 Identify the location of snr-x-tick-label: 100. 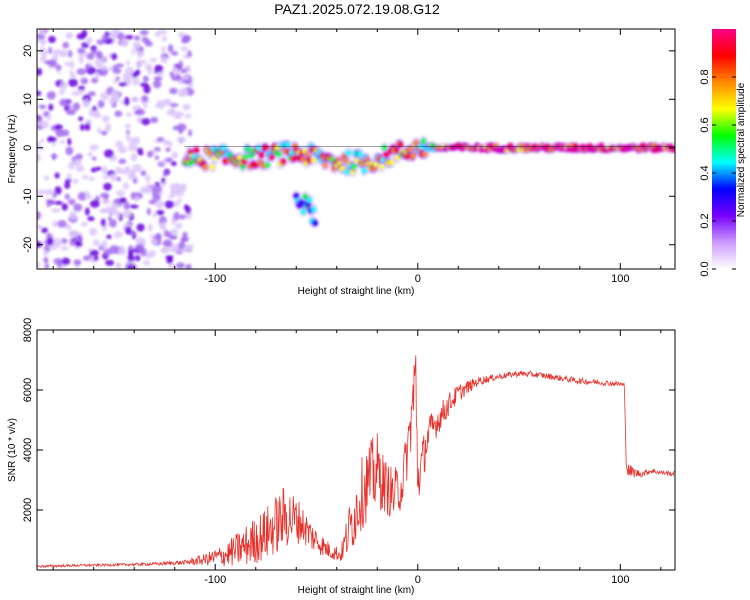
(620, 580).